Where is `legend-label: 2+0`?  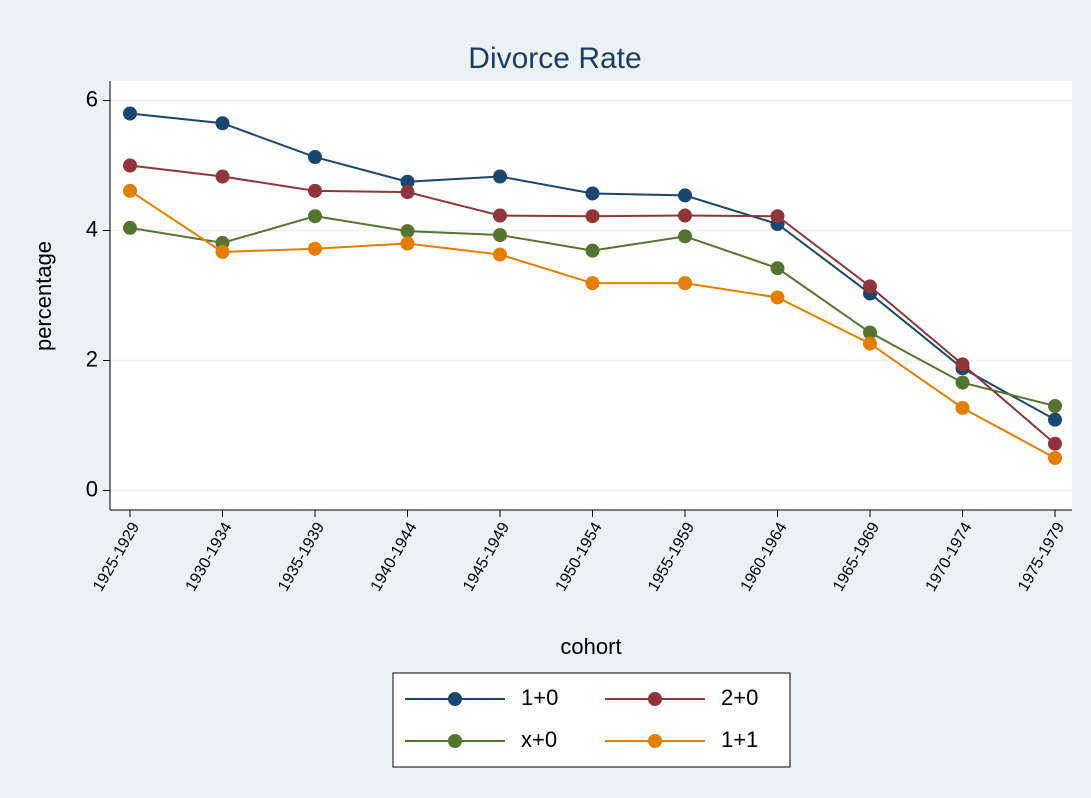
legend-label: 2+0 is located at coordinates (739, 697).